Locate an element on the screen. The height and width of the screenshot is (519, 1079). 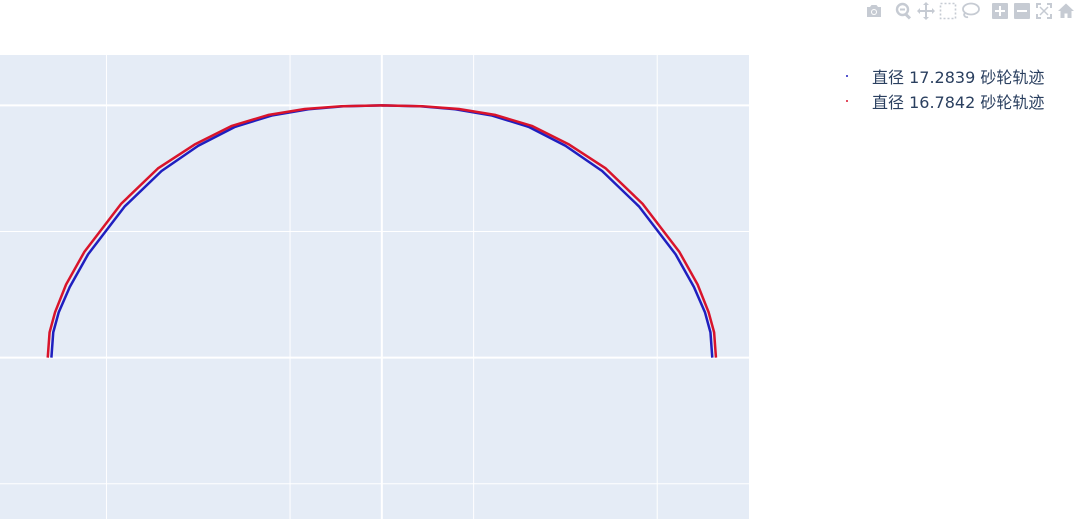
zoom-out-icon is located at coordinates (1022, 11).